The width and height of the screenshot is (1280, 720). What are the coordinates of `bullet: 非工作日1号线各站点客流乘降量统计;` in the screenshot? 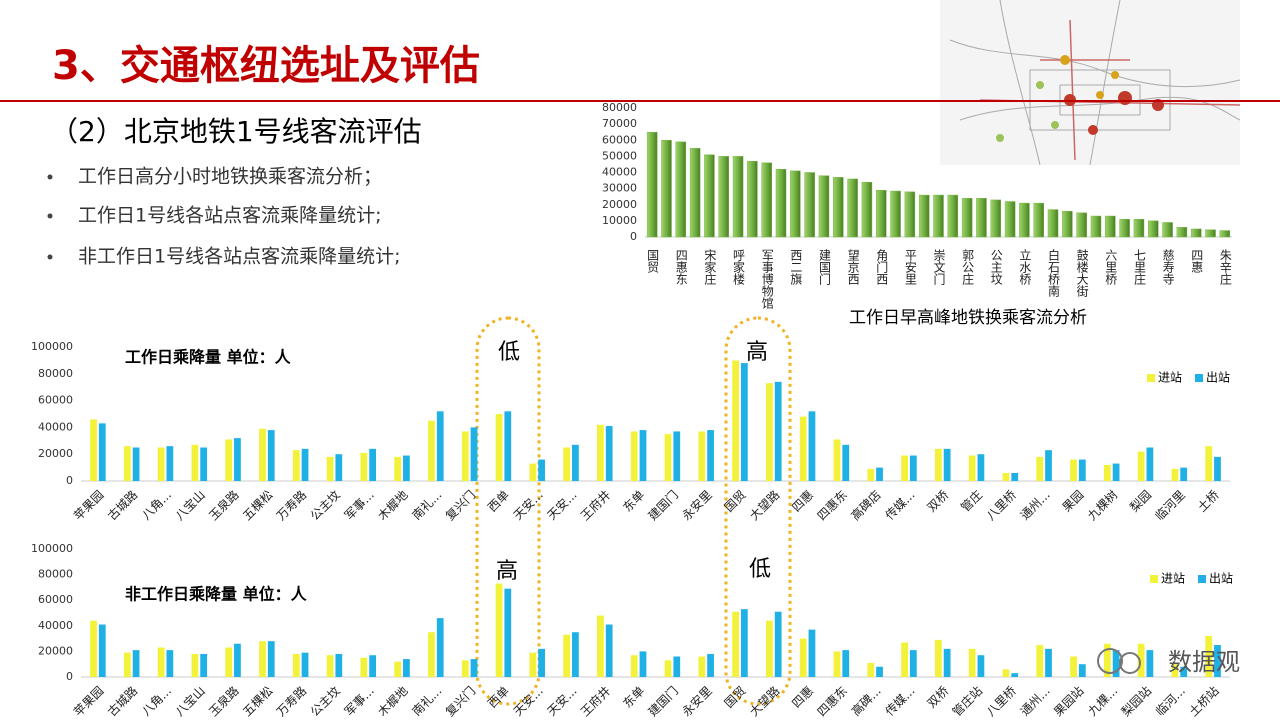 It's located at (239, 257).